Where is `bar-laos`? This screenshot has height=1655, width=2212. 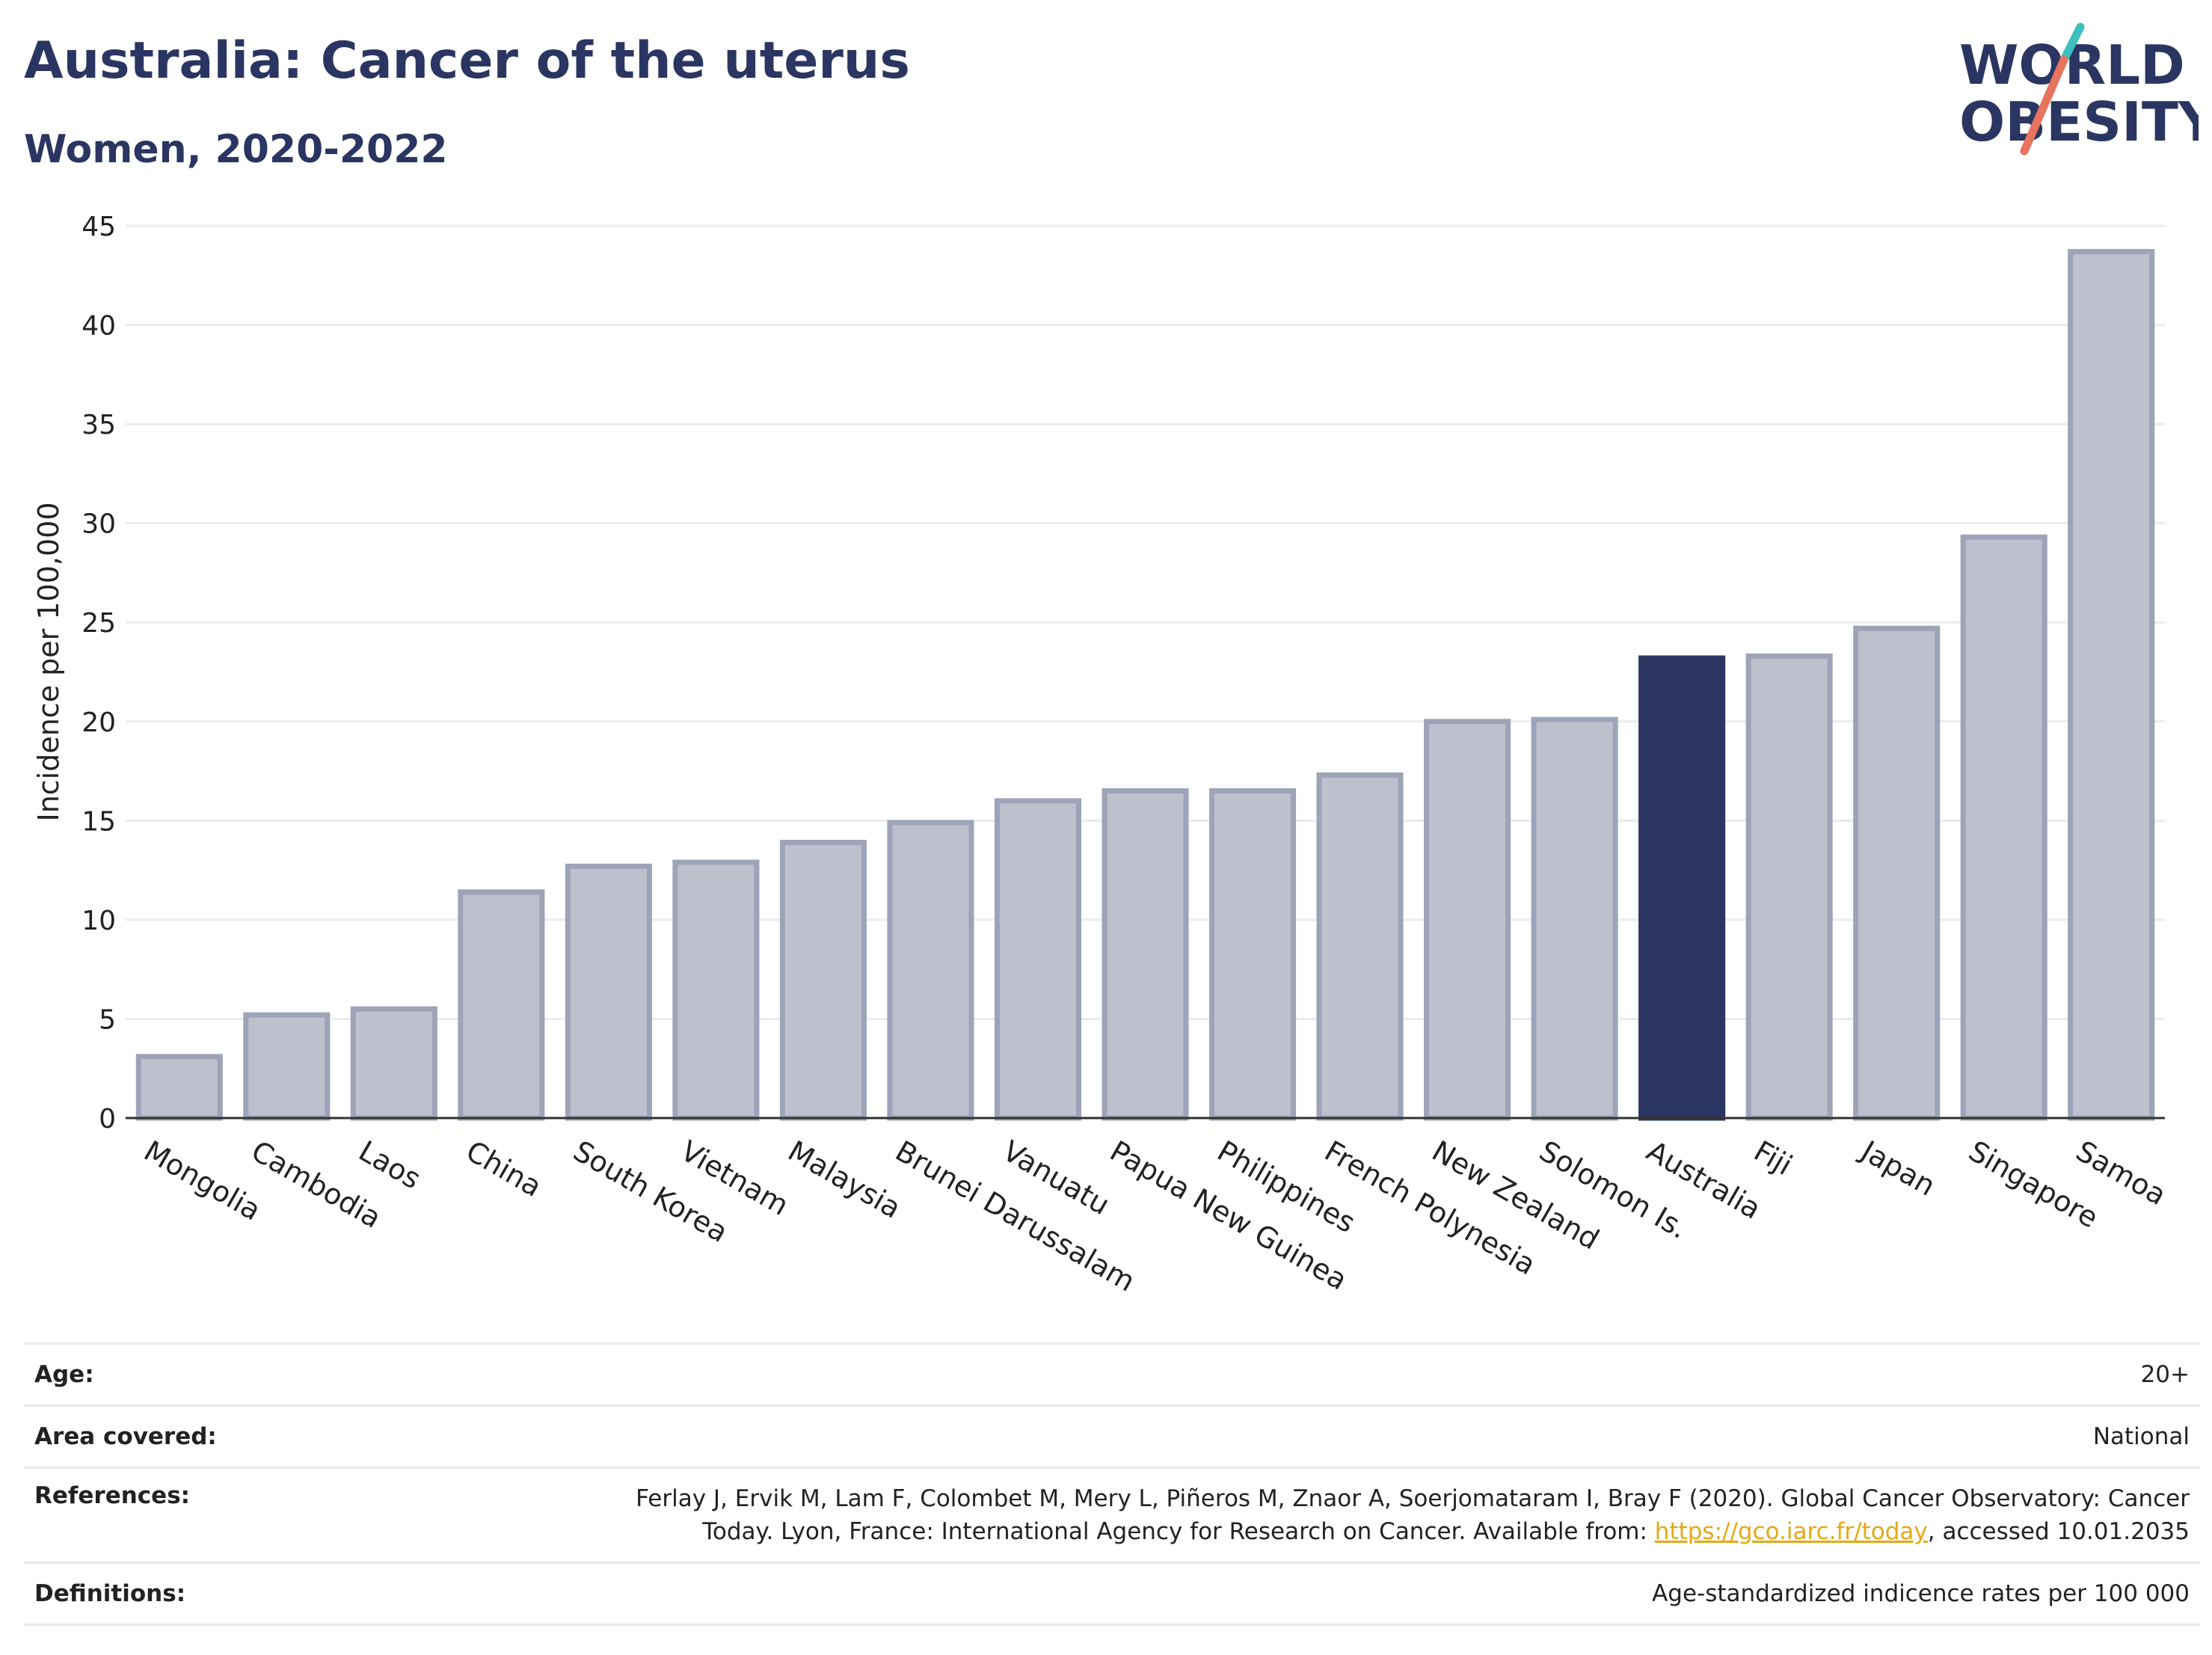
bar-laos is located at coordinates (394, 1063).